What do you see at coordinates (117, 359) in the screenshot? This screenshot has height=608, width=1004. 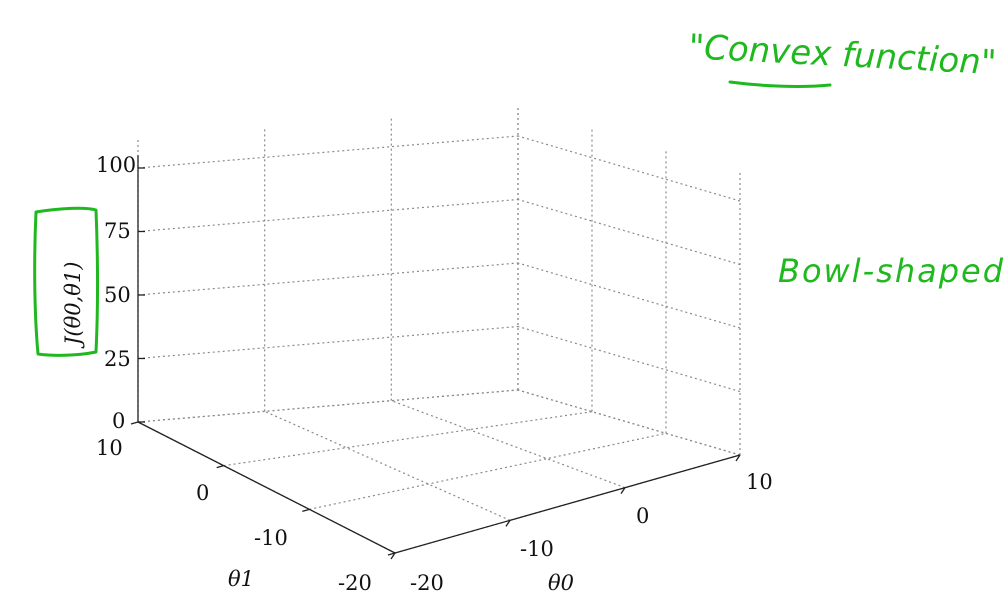 I see `z-tick-label: 25` at bounding box center [117, 359].